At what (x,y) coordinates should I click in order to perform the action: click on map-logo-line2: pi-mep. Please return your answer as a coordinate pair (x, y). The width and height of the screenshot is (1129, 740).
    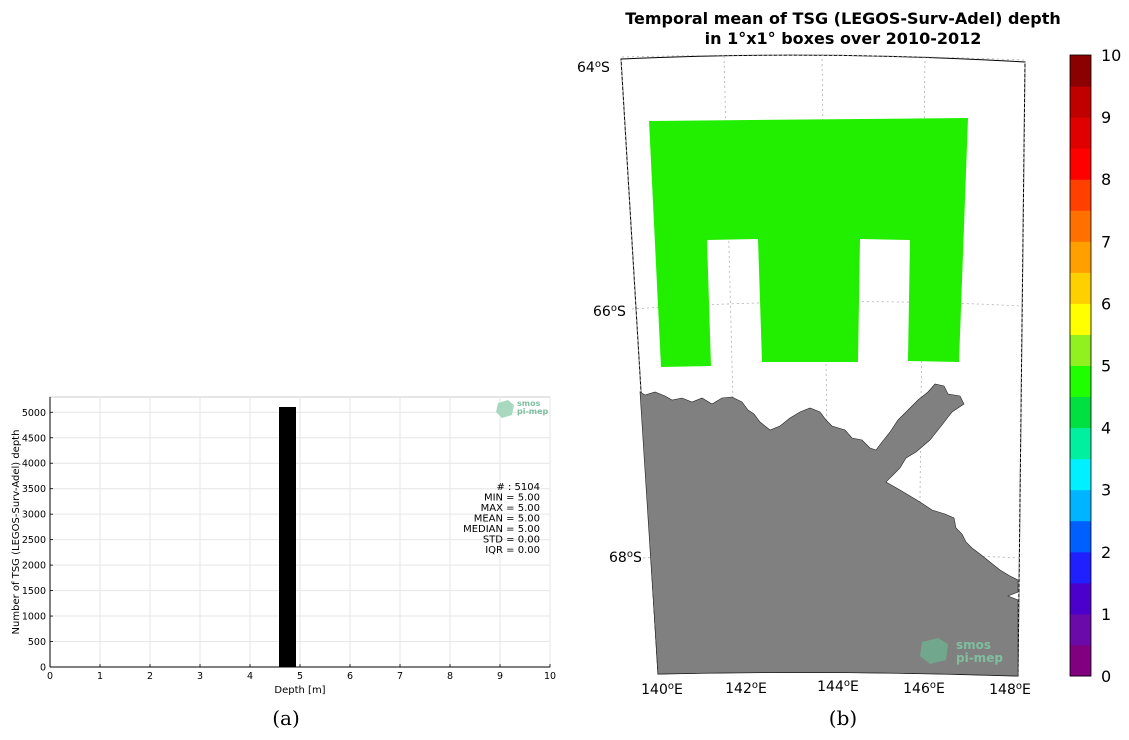
    Looking at the image, I should click on (979, 658).